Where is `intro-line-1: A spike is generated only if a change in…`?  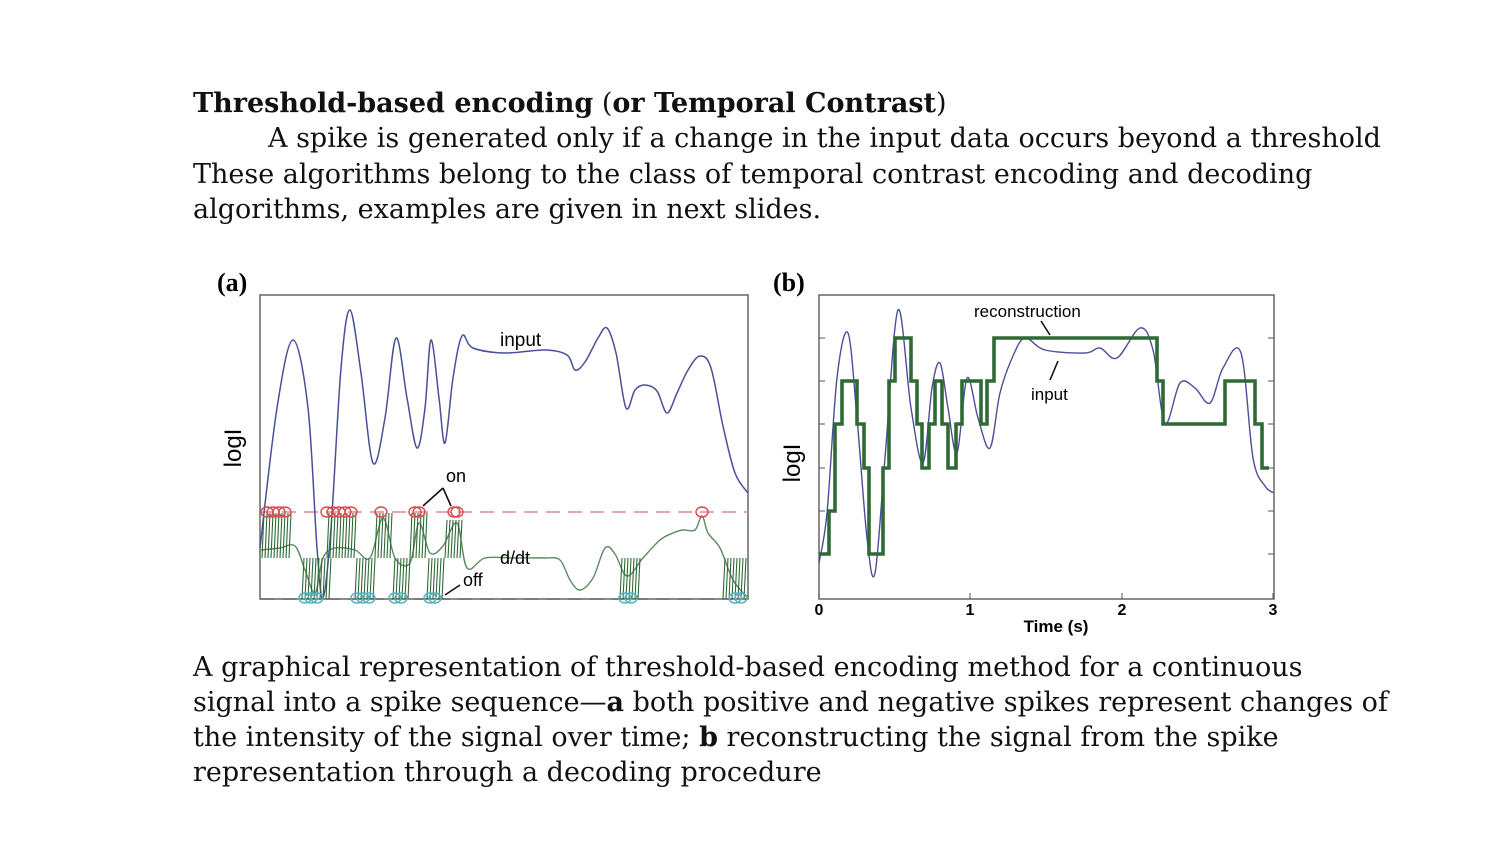 intro-line-1: A spike is generated only if a change in… is located at coordinates (824, 138).